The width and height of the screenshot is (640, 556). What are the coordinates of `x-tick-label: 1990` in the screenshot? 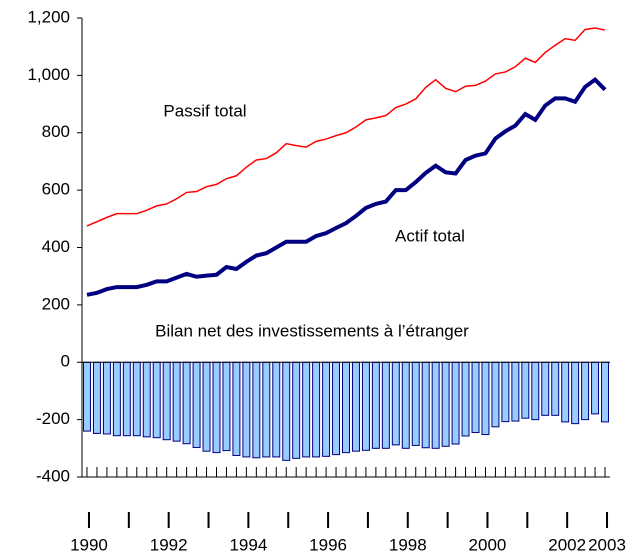 It's located at (89, 544).